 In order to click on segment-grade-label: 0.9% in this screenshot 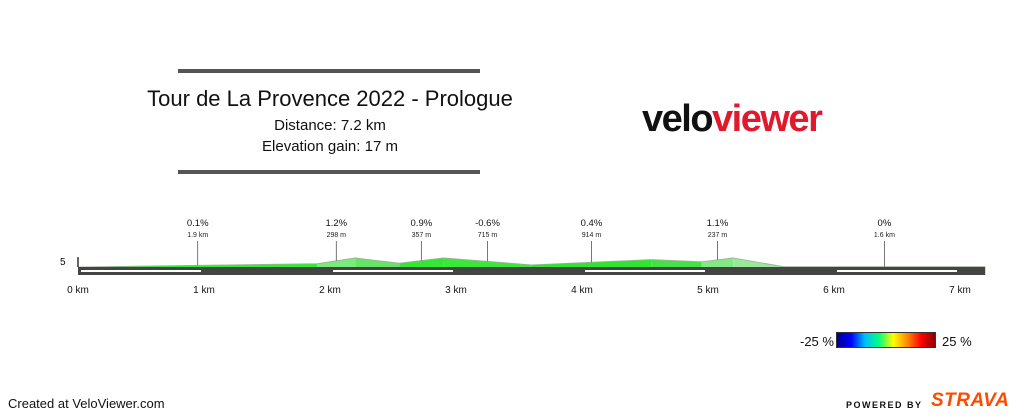, I will do `click(422, 223)`.